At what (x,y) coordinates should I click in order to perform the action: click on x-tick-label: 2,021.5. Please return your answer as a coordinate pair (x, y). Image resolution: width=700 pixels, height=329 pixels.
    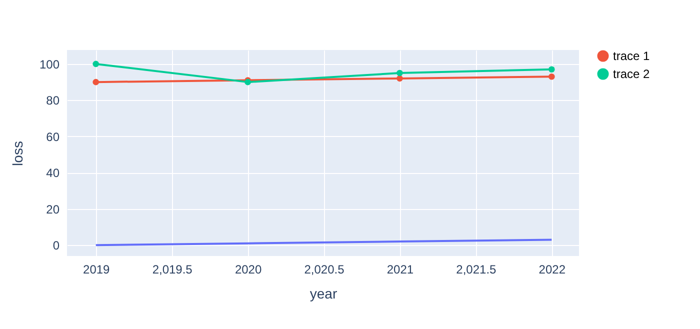
    Looking at the image, I should click on (476, 269).